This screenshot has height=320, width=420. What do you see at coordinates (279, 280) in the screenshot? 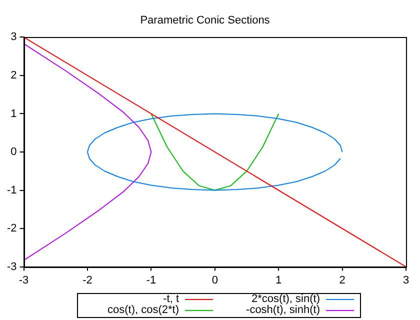
I see `x-tick-label: 1` at bounding box center [279, 280].